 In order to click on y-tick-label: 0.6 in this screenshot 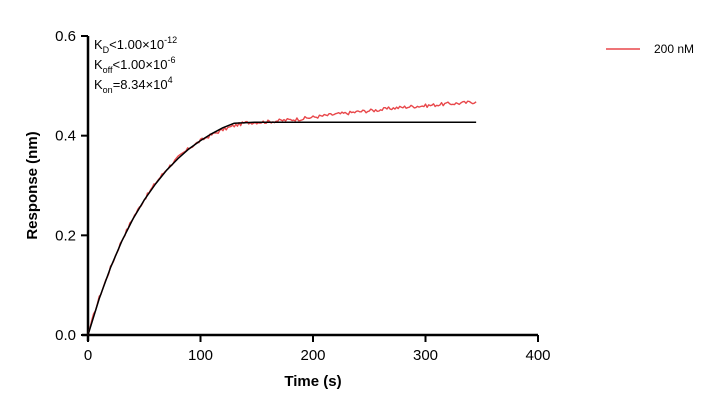, I will do `click(65, 36)`.